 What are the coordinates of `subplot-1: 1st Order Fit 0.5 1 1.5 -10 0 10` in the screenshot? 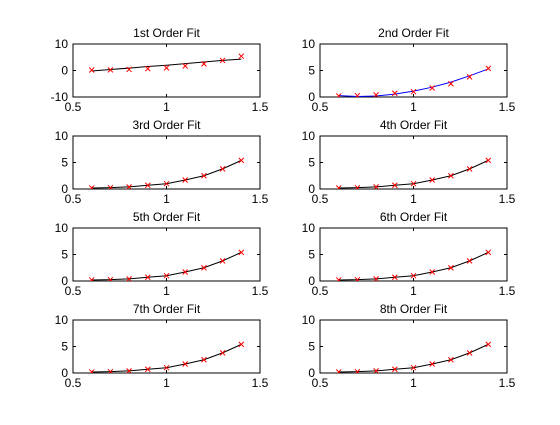 It's located at (160, 70).